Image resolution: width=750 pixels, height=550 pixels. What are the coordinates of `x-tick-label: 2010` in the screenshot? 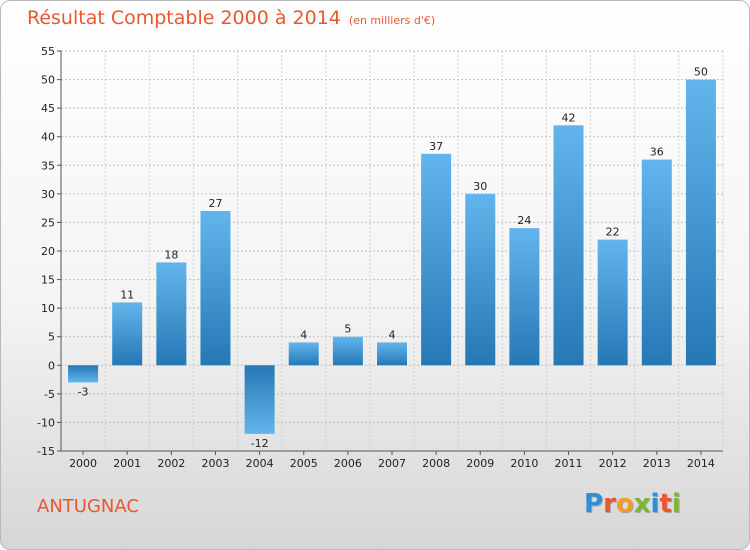 It's located at (524, 463).